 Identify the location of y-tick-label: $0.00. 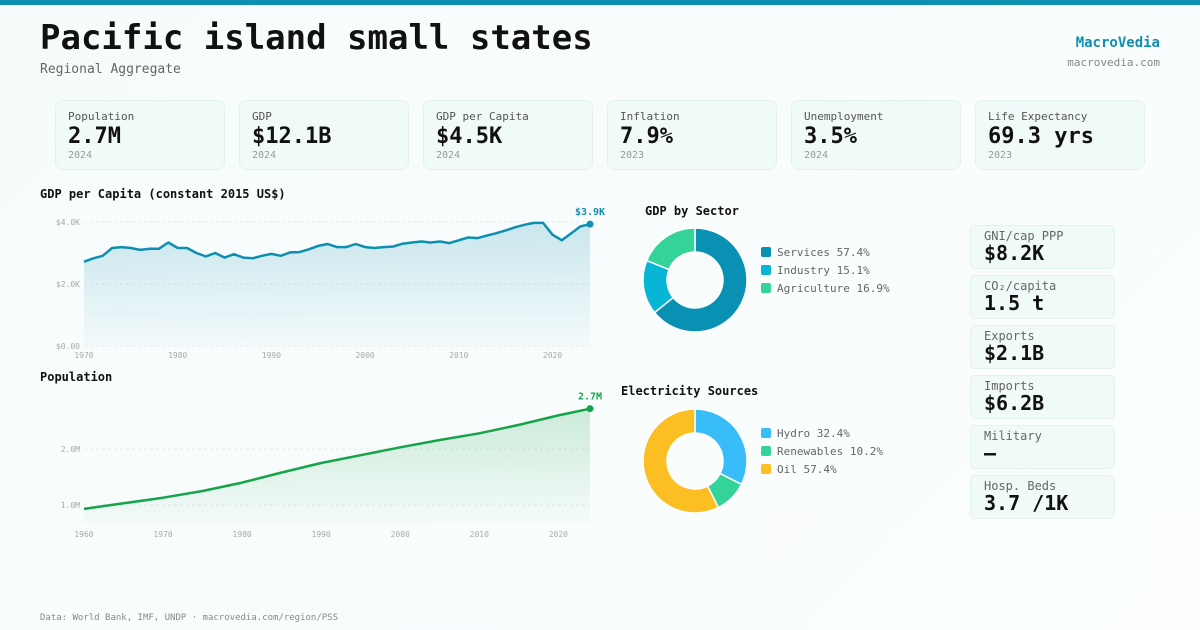
(68, 346).